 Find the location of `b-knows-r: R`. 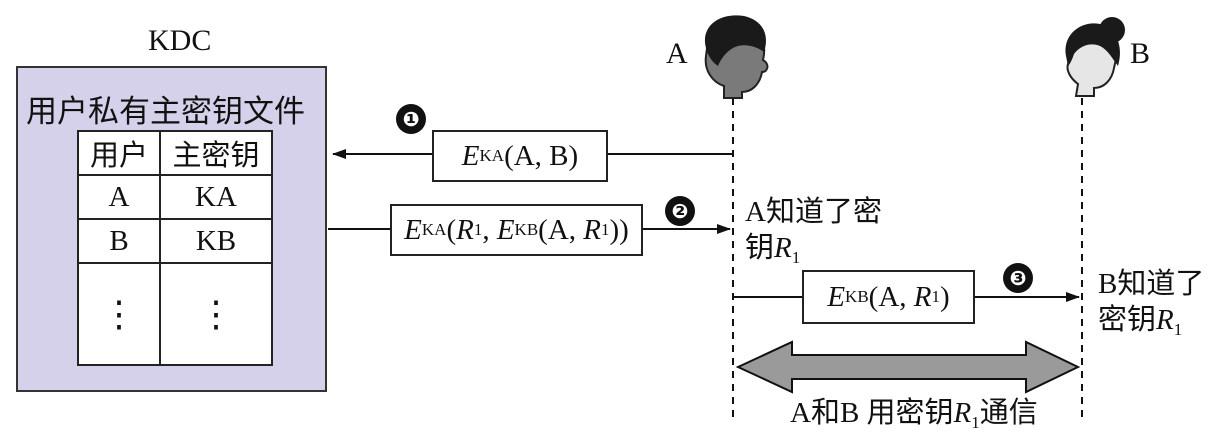

b-knows-r: R is located at coordinates (1165, 320).